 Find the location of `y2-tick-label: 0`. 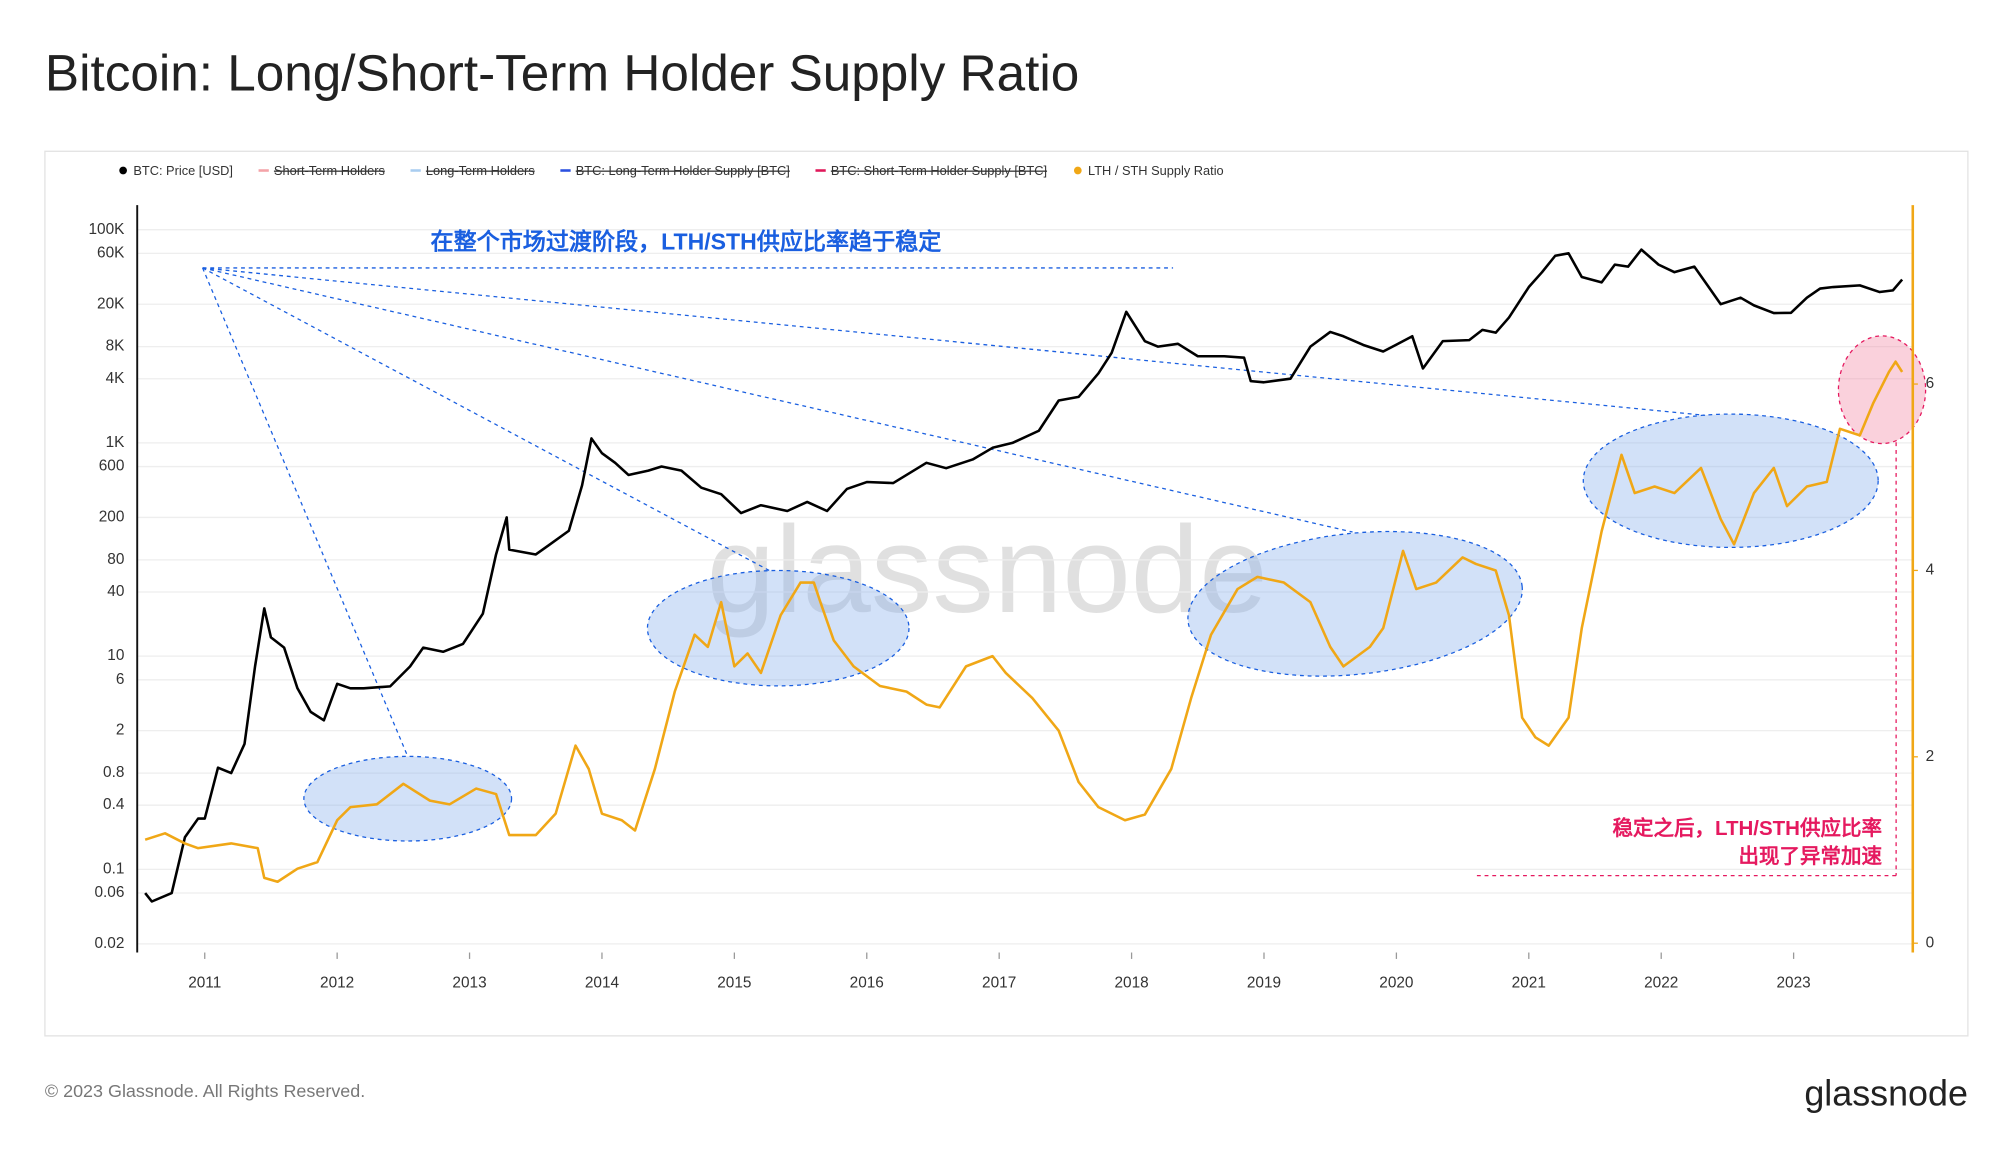

y2-tick-label: 0 is located at coordinates (1930, 942).